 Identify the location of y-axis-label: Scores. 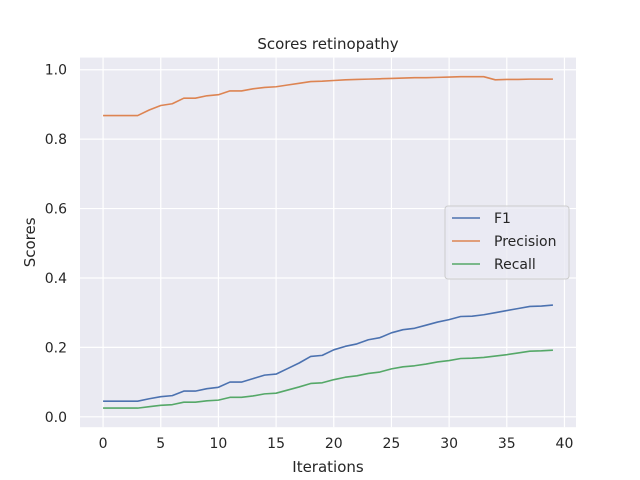
(30, 242).